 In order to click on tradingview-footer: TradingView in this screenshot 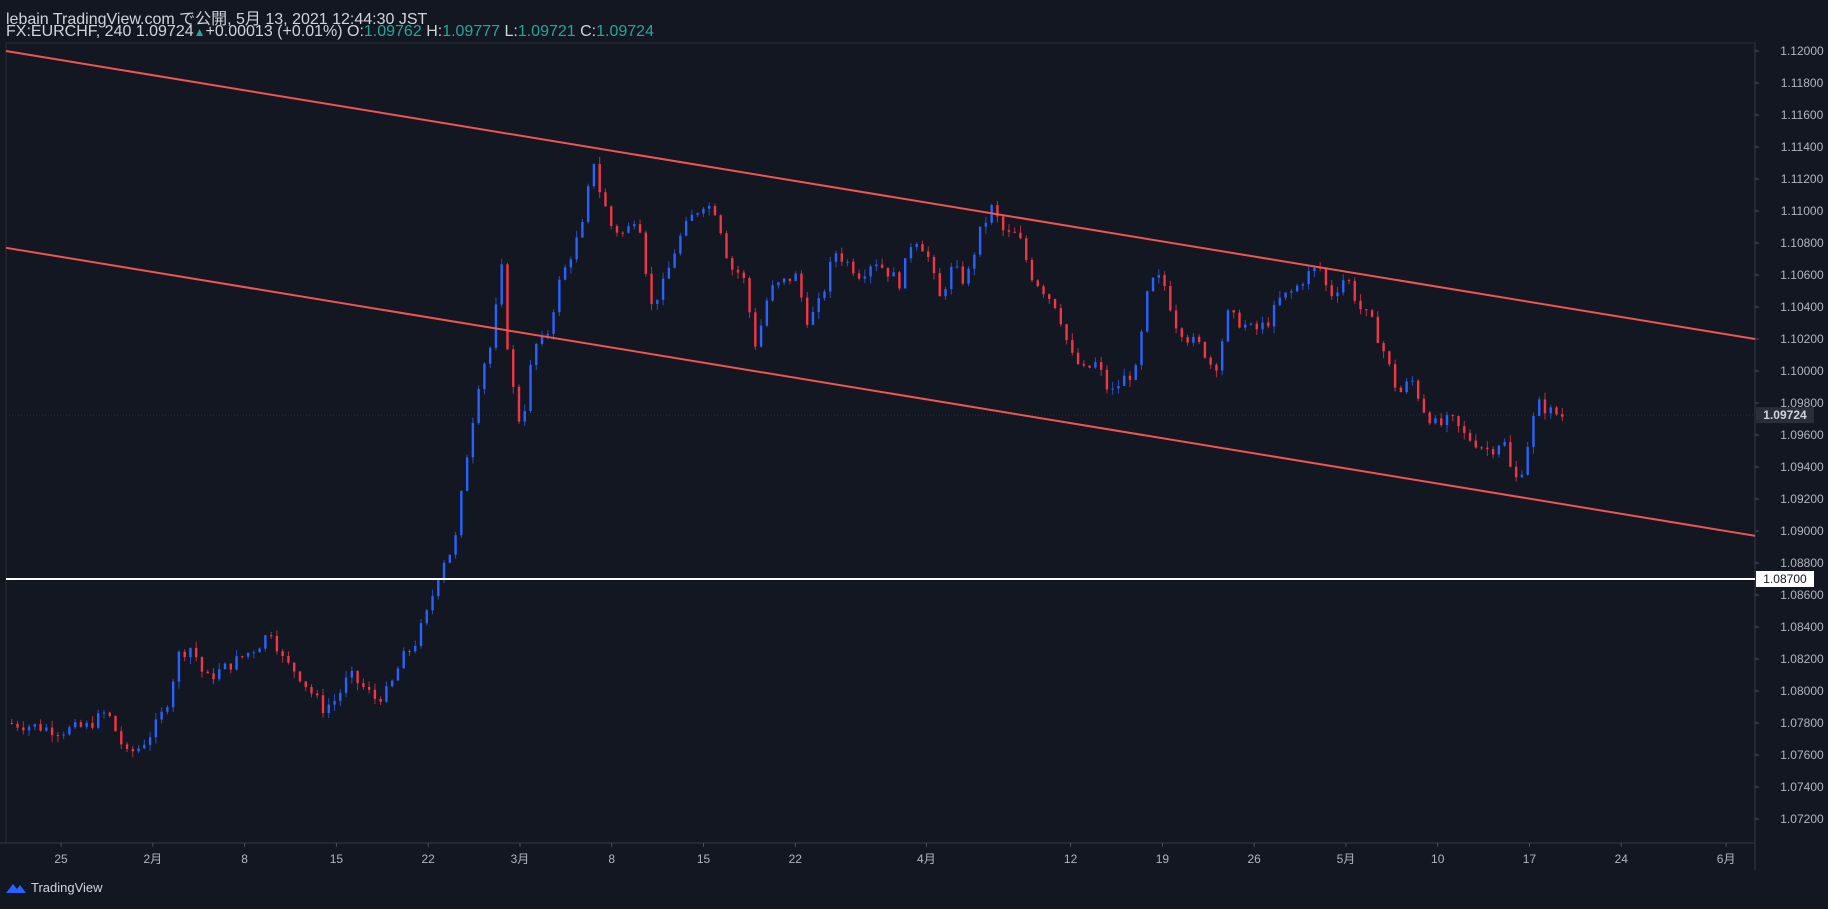, I will do `click(54, 887)`.